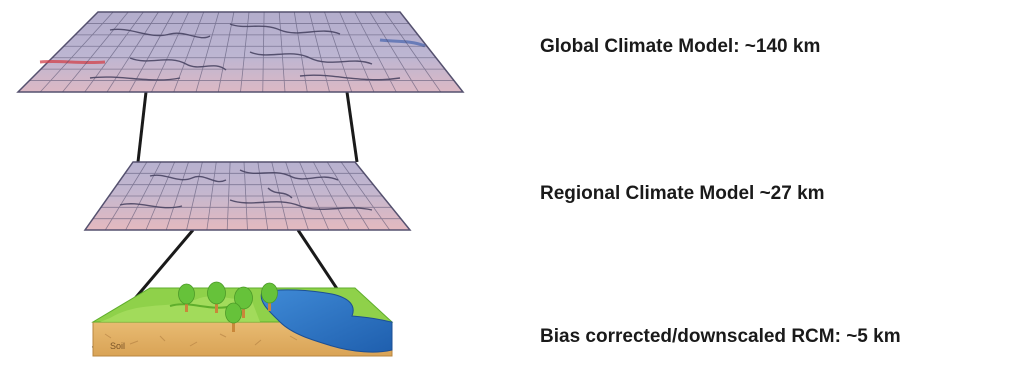 The height and width of the screenshot is (380, 1026). I want to click on rcm-grid-lines, so click(247, 196).